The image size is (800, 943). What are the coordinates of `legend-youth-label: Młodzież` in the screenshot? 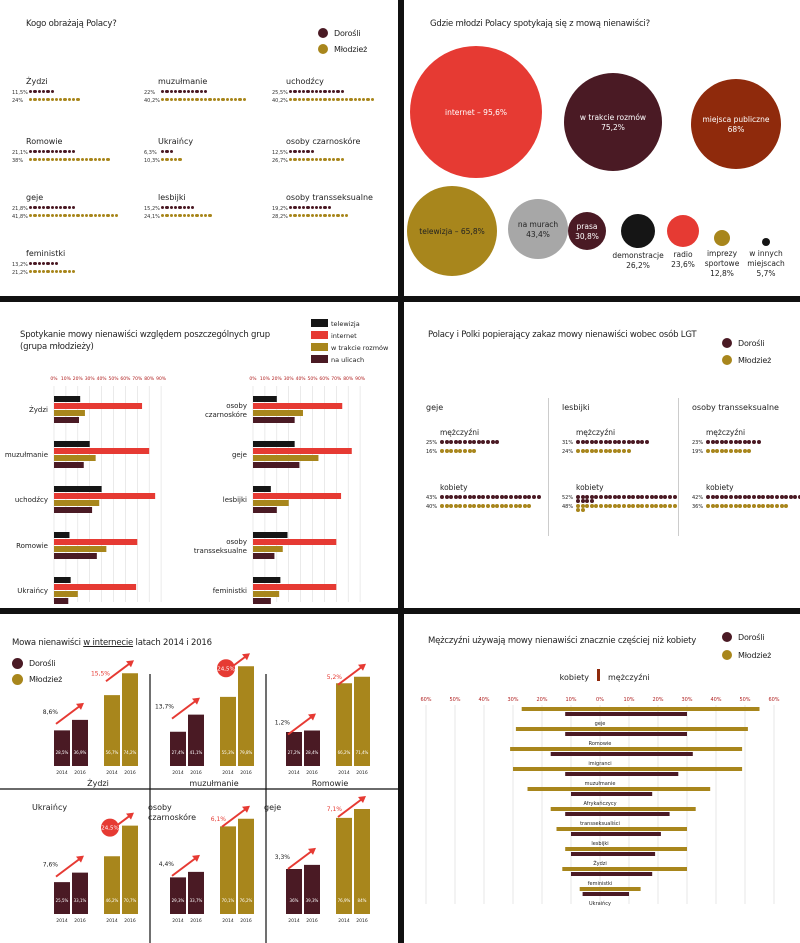 It's located at (46, 679).